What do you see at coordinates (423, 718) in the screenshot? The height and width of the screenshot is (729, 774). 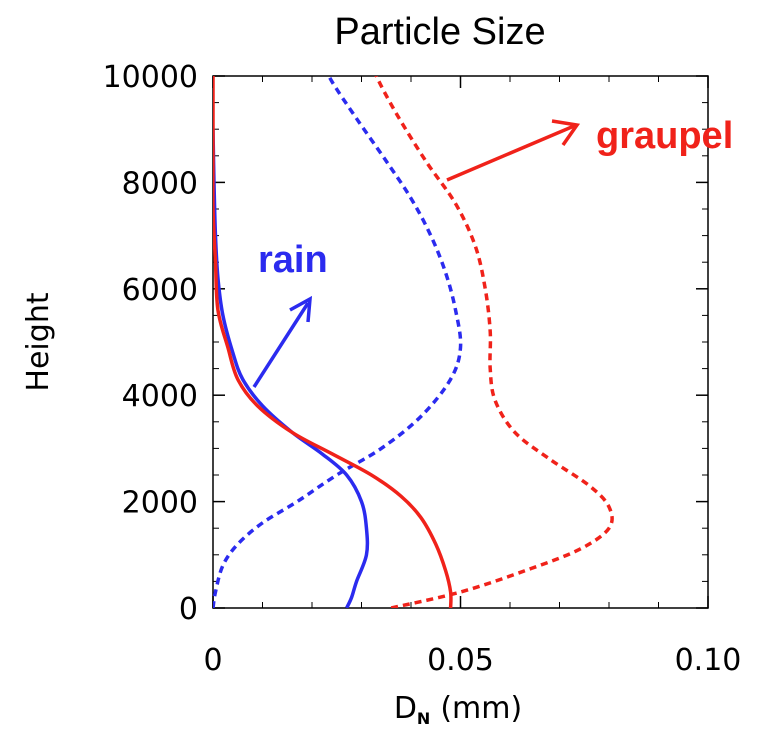 I see `x-axis-label-subscript: N` at bounding box center [423, 718].